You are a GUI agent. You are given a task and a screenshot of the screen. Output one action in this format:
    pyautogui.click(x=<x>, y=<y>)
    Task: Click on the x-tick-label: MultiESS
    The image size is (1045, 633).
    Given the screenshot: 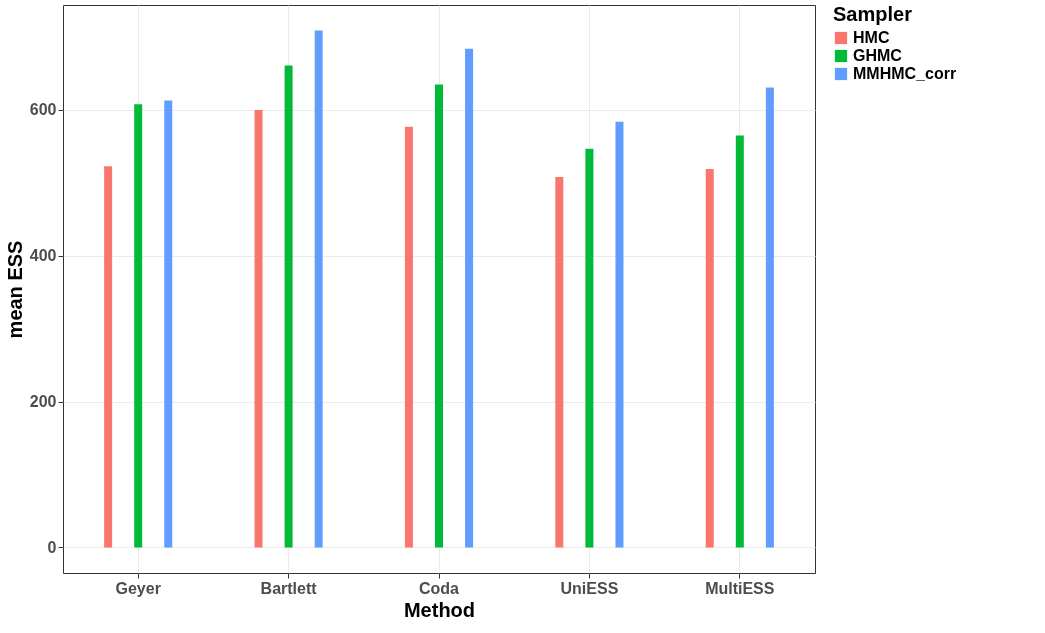 What is the action you would take?
    pyautogui.click(x=740, y=588)
    